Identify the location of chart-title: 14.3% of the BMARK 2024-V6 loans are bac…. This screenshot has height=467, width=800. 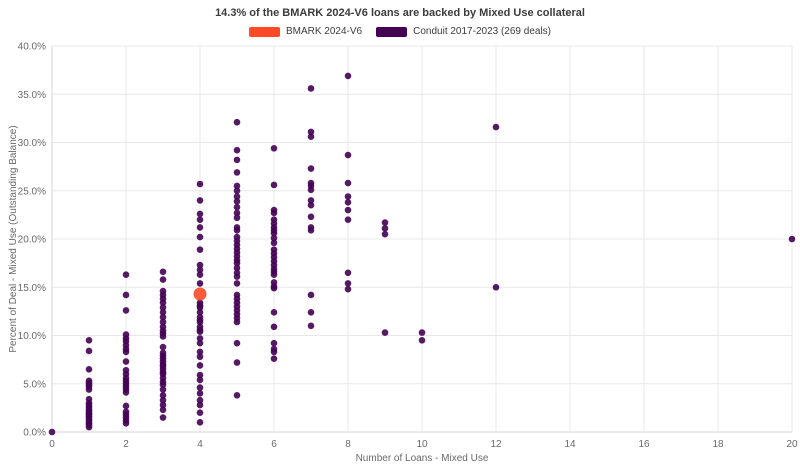
(400, 13).